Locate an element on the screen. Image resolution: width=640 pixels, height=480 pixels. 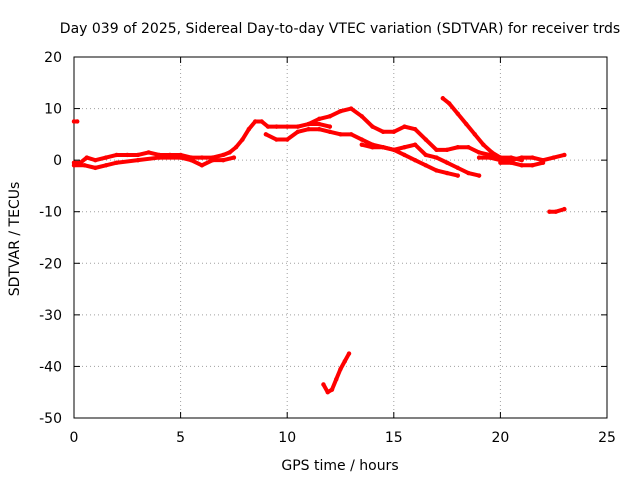
series-baseline-low is located at coordinates (154, 163).